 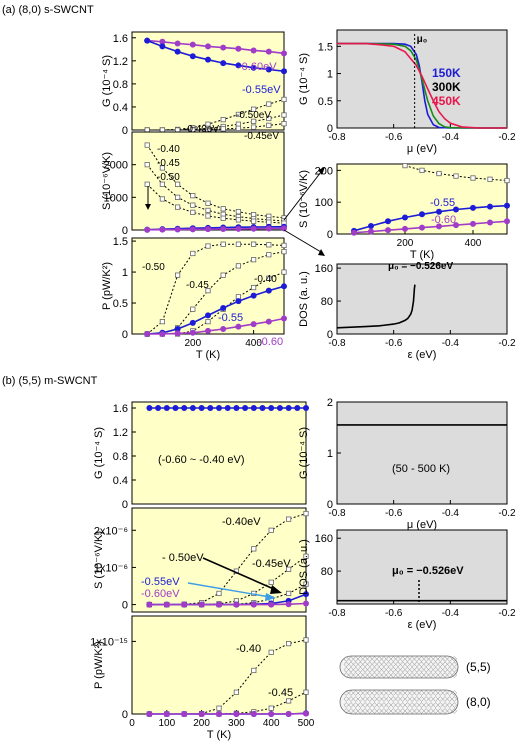 What do you see at coordinates (415, 685) in the screenshot?
I see `nanotube-illustrations: (5,5) (8,0)` at bounding box center [415, 685].